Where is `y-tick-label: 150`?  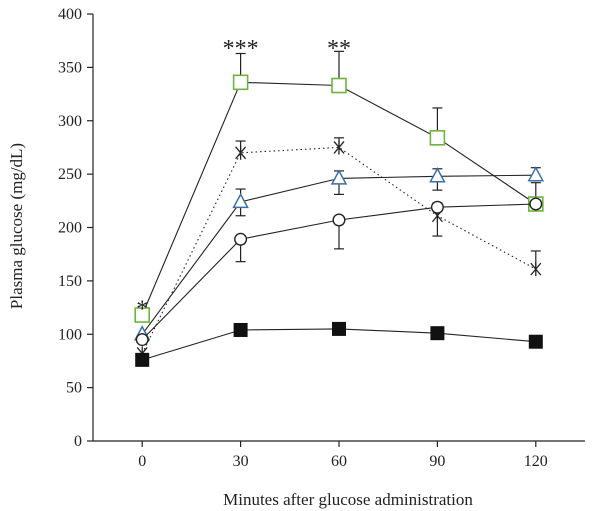
y-tick-label: 150 is located at coordinates (70, 281).